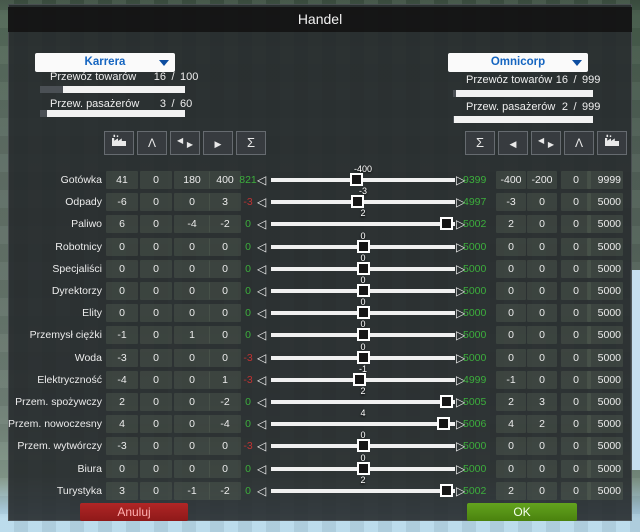 The image size is (640, 532). I want to click on ok-button: OK, so click(522, 512).